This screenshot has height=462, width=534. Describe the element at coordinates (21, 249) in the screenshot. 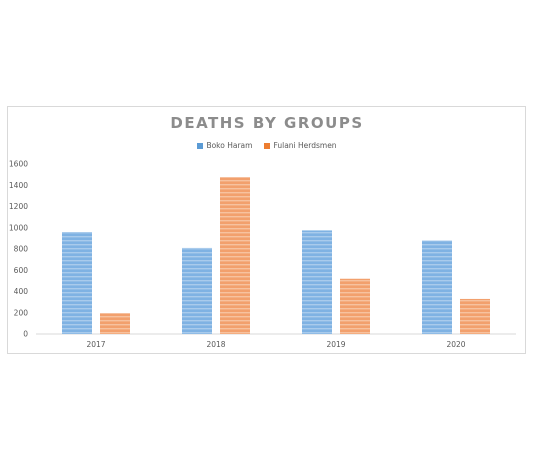

I see `y-tick-label: 800` at that location.